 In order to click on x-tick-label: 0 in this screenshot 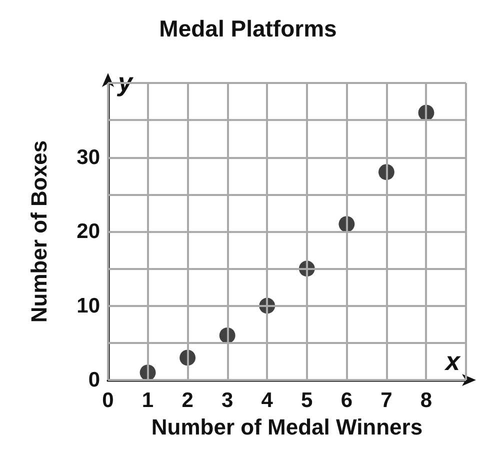, I will do `click(108, 400)`.